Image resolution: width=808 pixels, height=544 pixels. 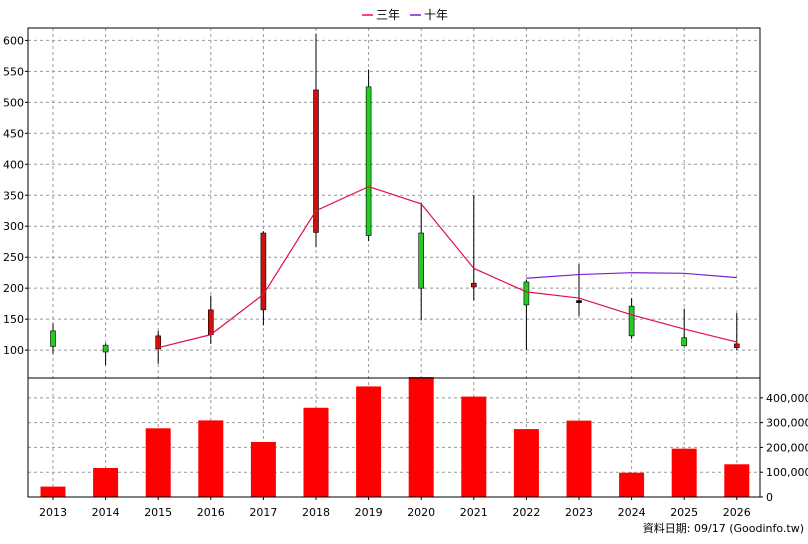 What do you see at coordinates (787, 472) in the screenshot?
I see `volume-tick-label: 100,000` at bounding box center [787, 472].